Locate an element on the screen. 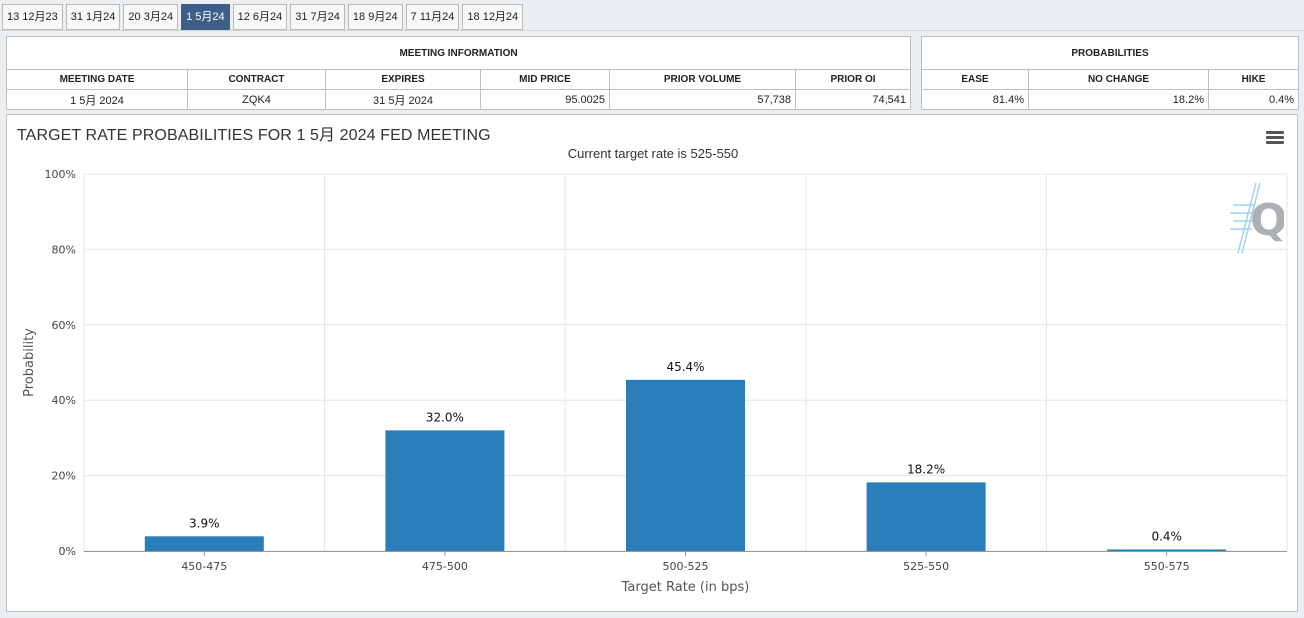  x-tick-label: 525-550 is located at coordinates (926, 566).